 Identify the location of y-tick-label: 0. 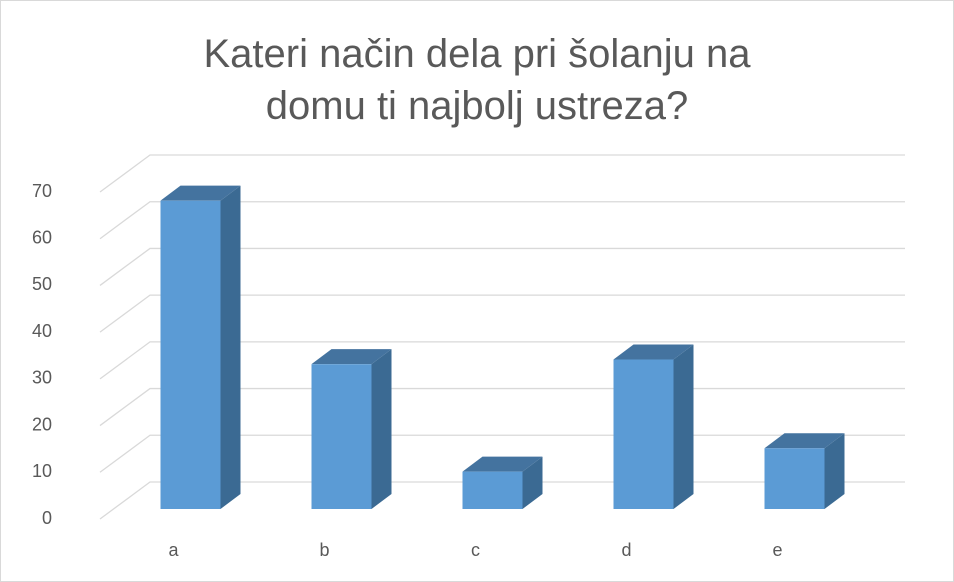
(47, 518).